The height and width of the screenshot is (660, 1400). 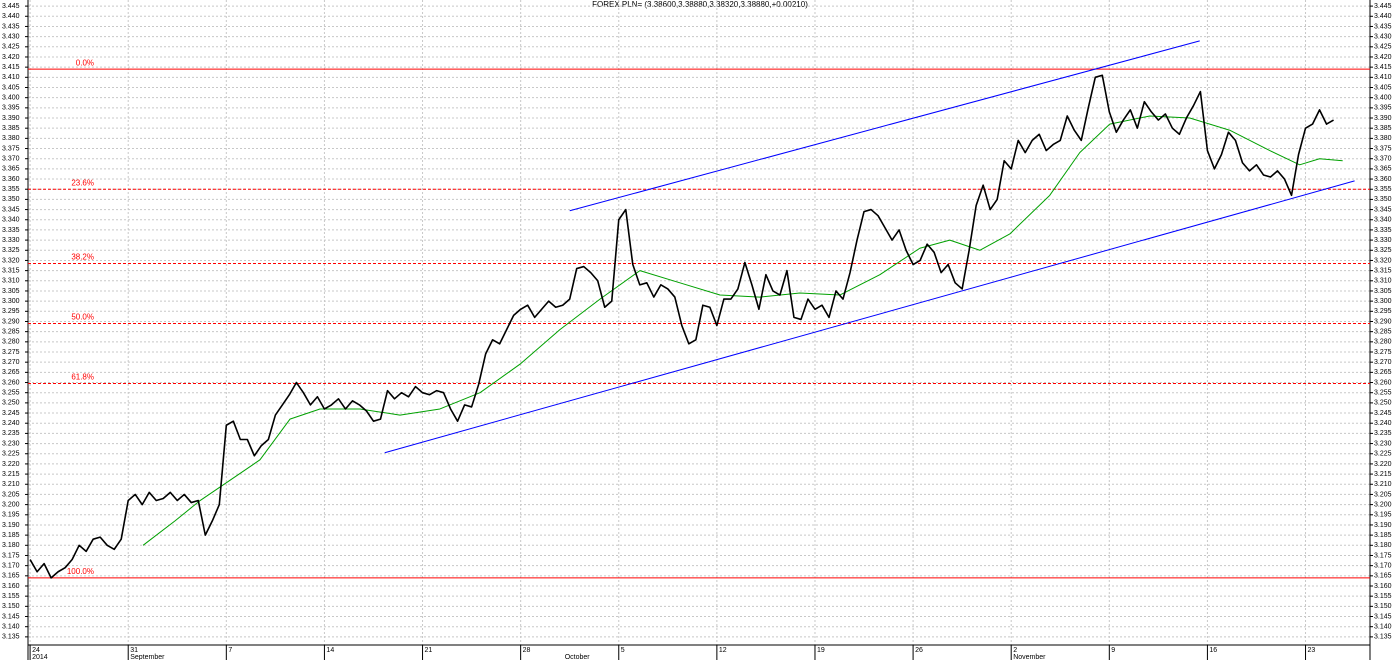 What do you see at coordinates (1383, 311) in the screenshot?
I see `y-tick-label: 3.295` at bounding box center [1383, 311].